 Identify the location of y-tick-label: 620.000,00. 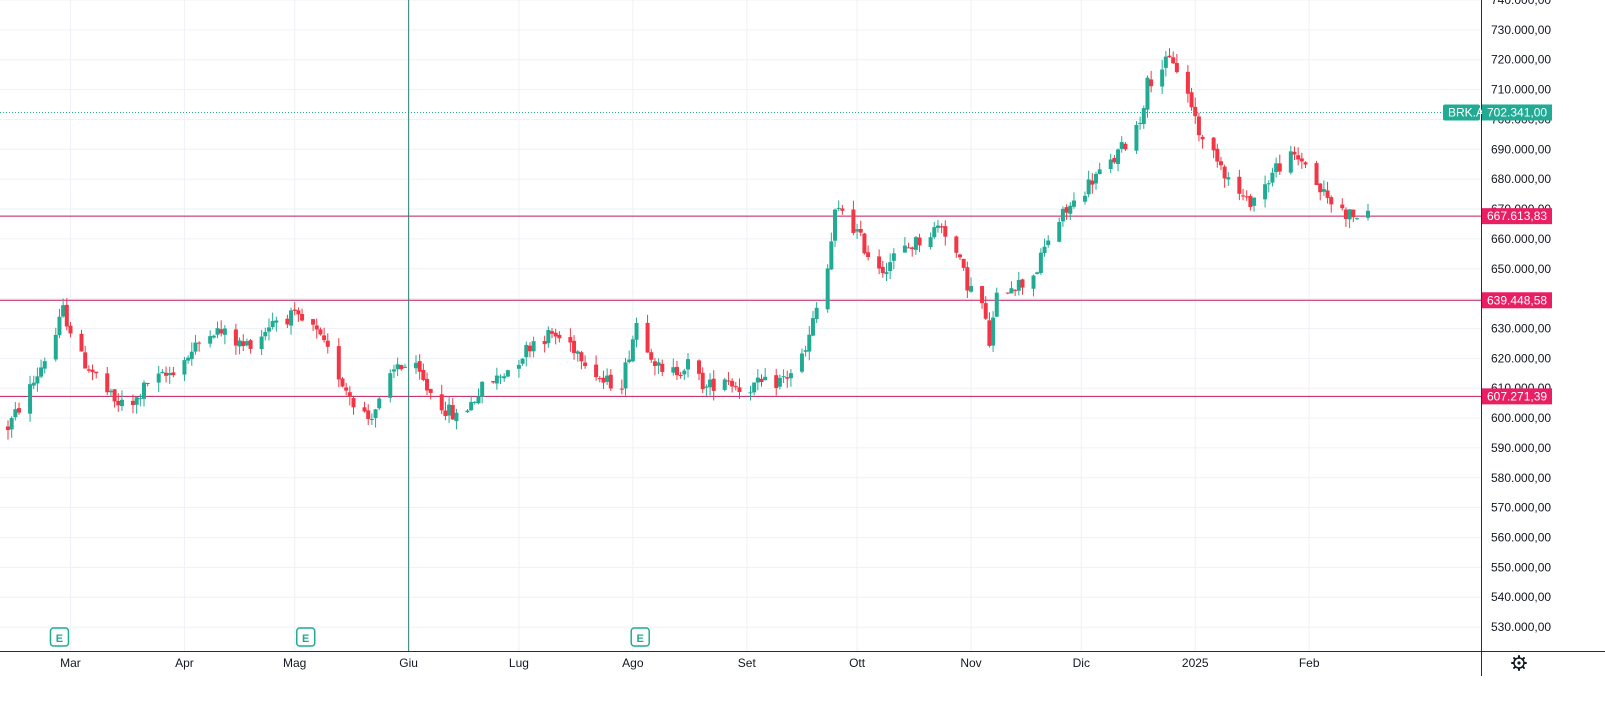
(1521, 358).